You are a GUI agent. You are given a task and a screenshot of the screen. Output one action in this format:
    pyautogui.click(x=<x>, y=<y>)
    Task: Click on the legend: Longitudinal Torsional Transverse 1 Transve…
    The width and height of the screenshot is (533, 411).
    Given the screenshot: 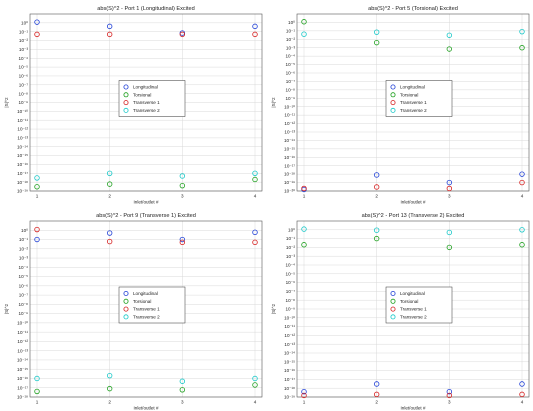 What is the action you would take?
    pyautogui.click(x=152, y=98)
    